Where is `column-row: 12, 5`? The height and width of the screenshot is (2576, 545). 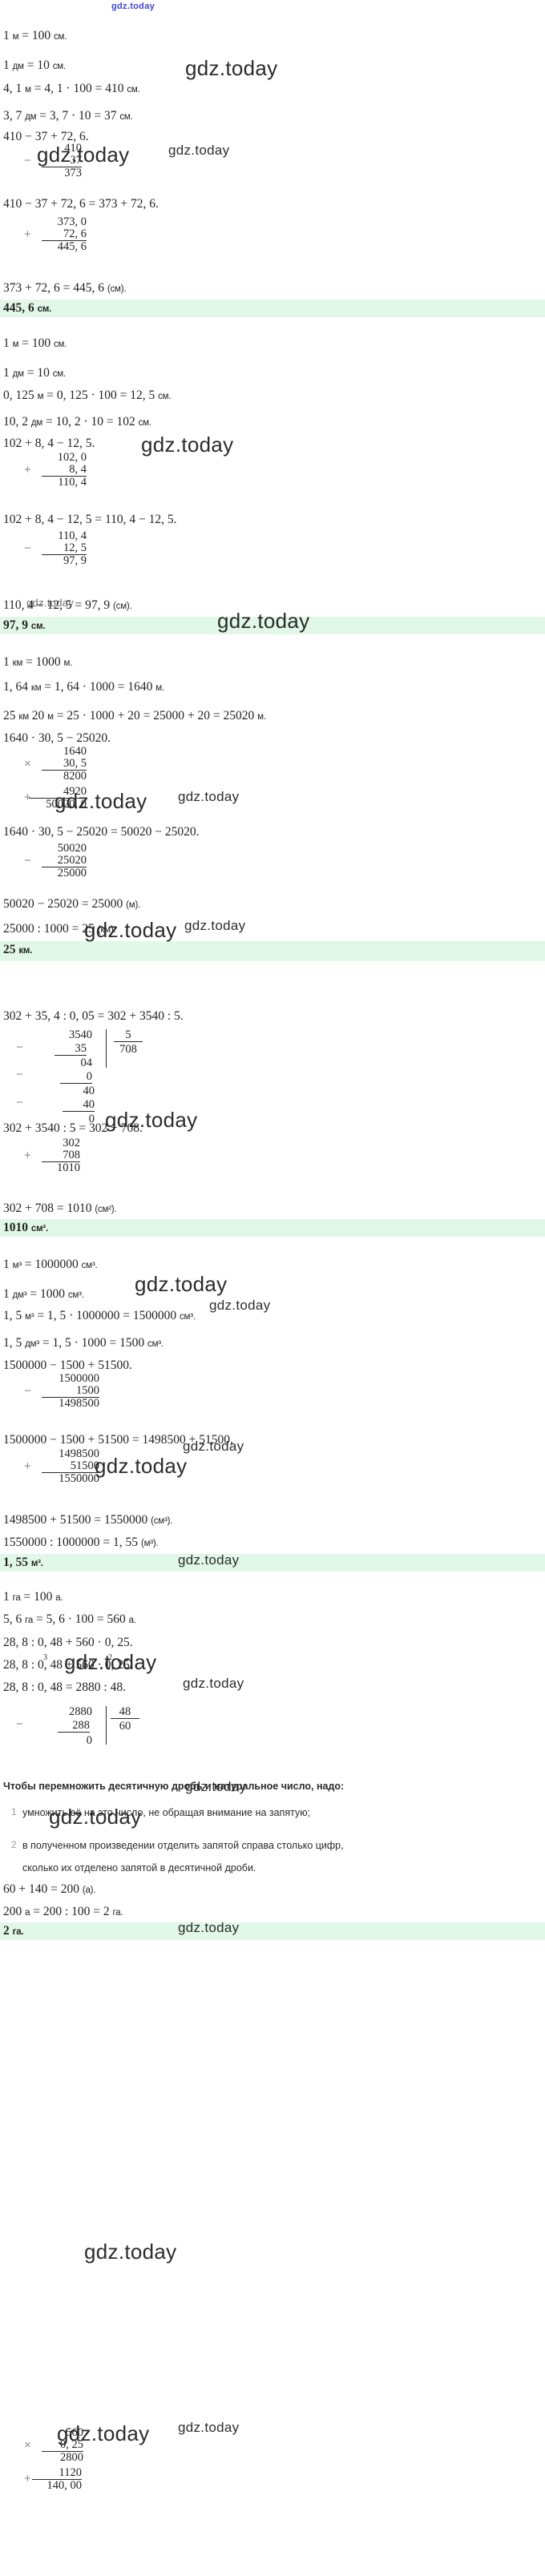
column-row: 12, 5 is located at coordinates (75, 548).